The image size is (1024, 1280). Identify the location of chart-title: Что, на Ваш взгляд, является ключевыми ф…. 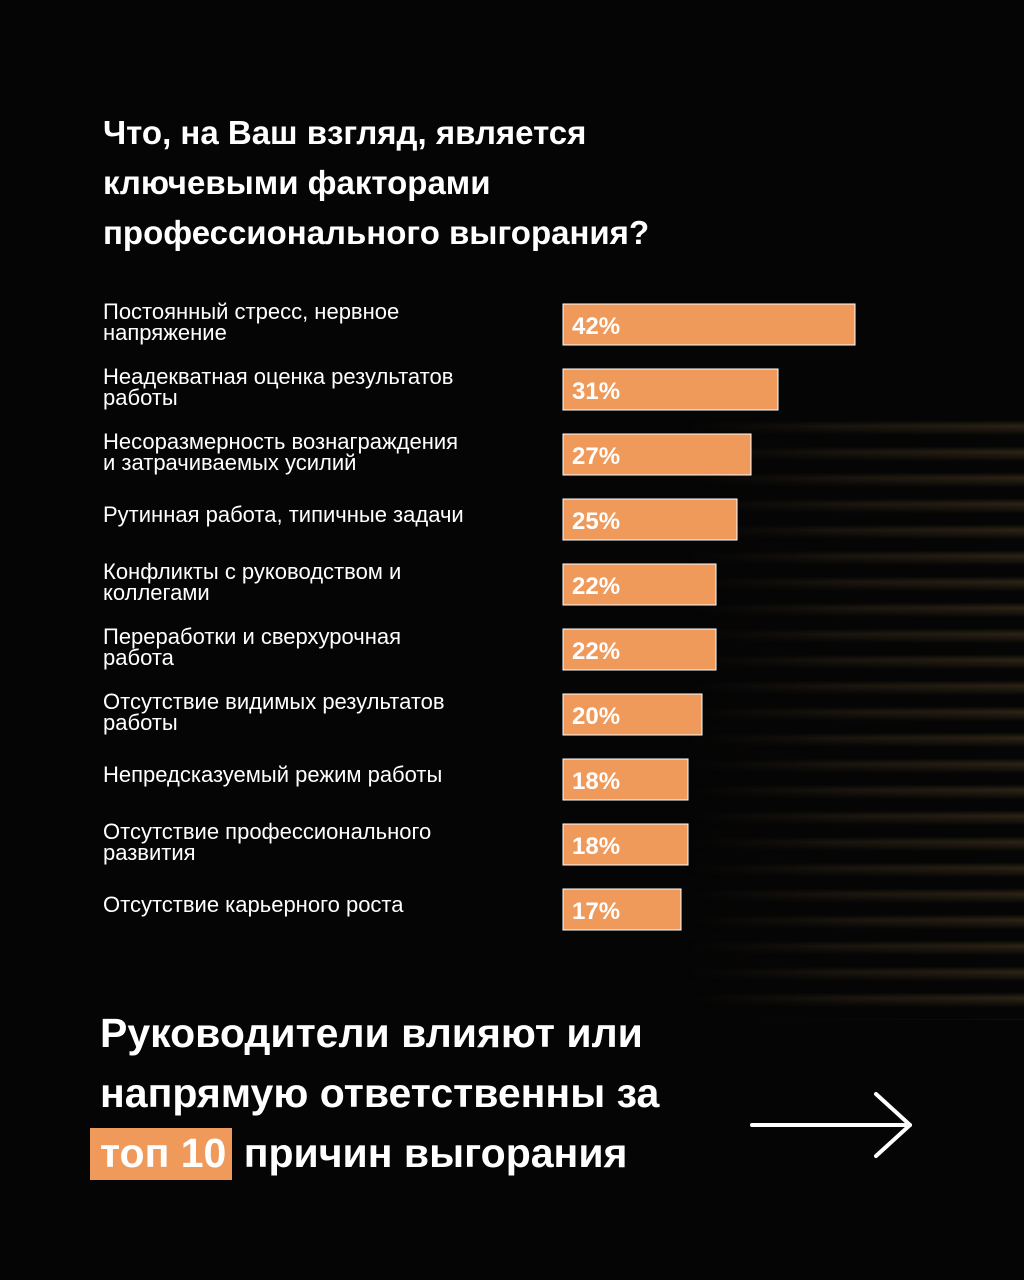
(453, 183).